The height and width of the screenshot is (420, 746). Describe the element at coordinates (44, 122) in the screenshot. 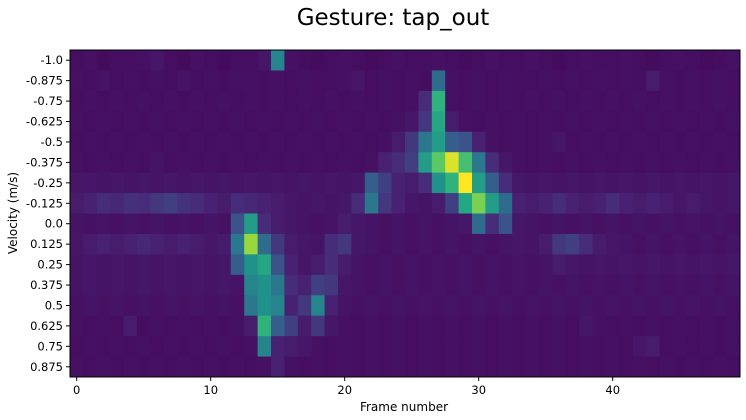

I see `y-tick-label: -0.625` at that location.